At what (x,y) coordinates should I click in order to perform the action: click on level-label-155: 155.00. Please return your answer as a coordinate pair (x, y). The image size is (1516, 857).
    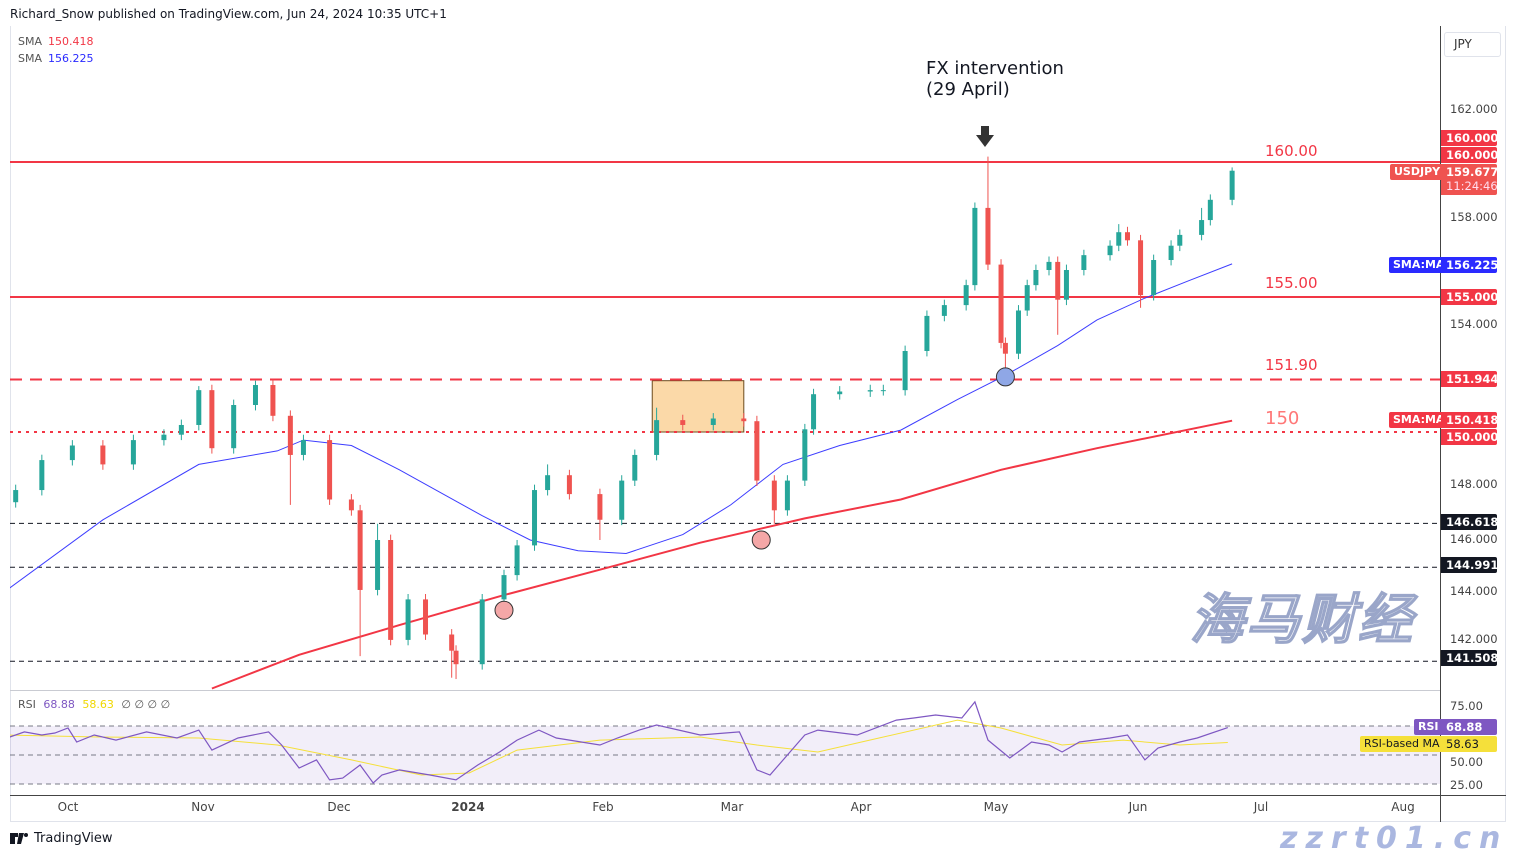
    Looking at the image, I should click on (1291, 283).